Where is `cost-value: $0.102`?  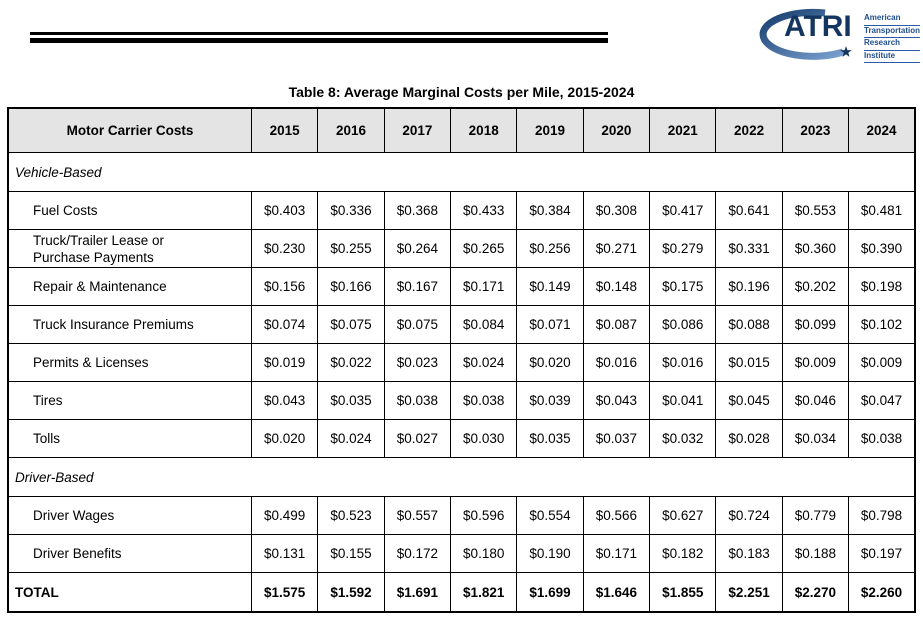
cost-value: $0.102 is located at coordinates (882, 324).